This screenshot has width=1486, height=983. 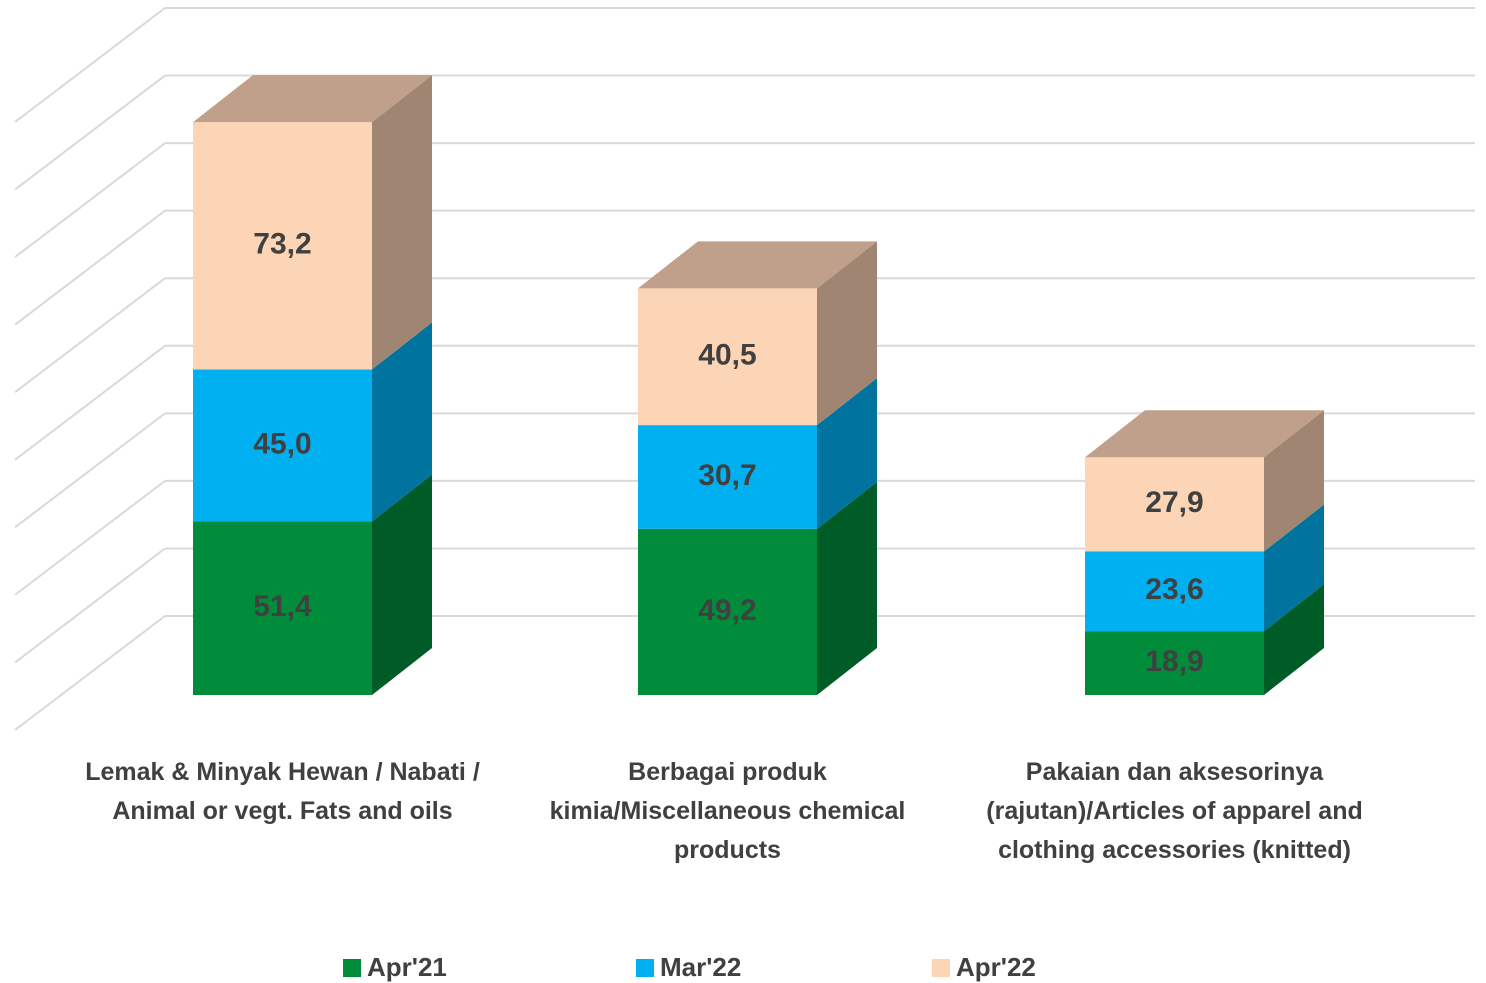 I want to click on legend-label: Apr'22, so click(x=996, y=967).